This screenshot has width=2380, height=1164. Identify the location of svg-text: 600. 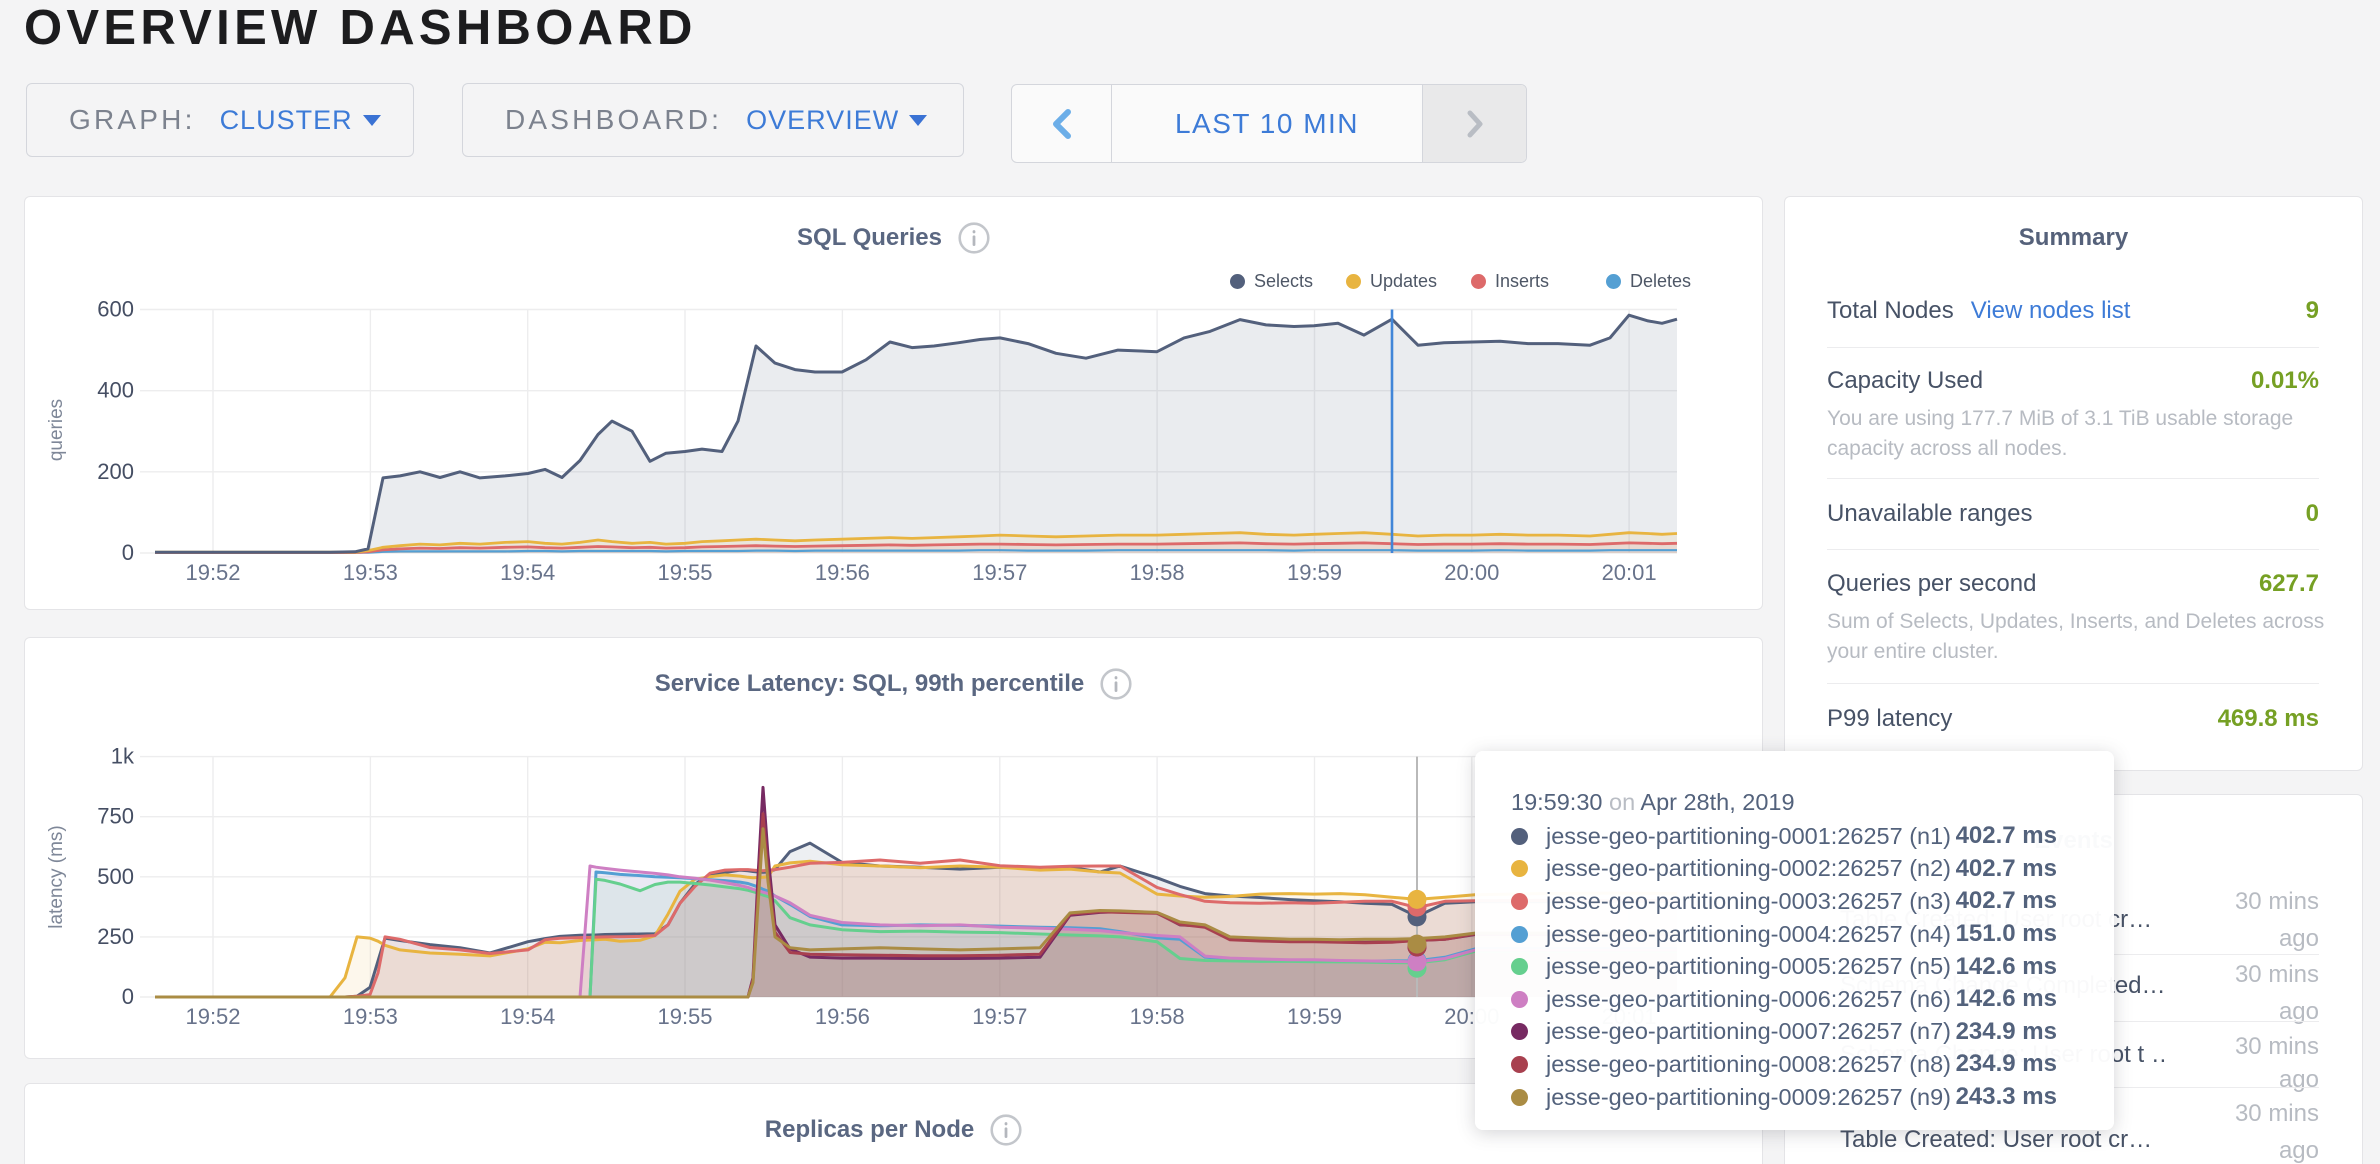
(115, 309).